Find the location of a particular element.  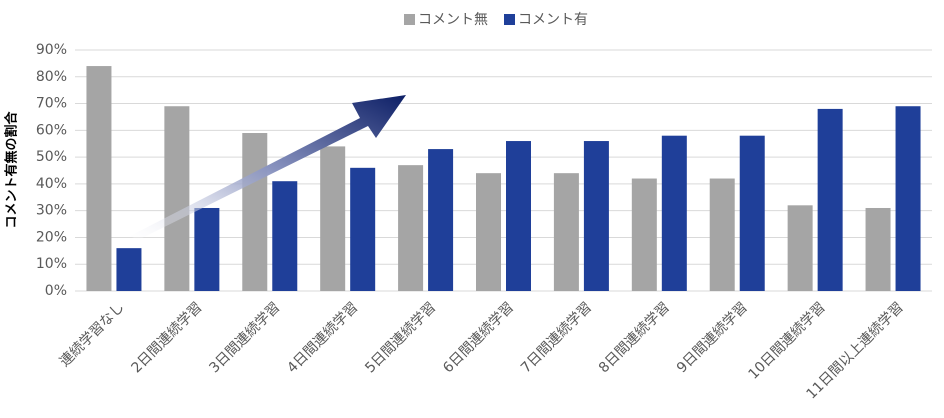

x-tick-label: 4日間連続学習 is located at coordinates (323, 338).